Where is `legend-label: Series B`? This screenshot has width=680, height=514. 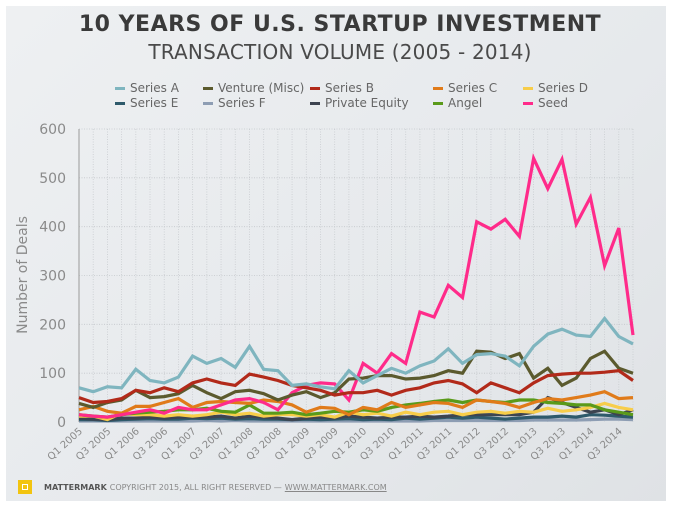
legend-label: Series B is located at coordinates (349, 88).